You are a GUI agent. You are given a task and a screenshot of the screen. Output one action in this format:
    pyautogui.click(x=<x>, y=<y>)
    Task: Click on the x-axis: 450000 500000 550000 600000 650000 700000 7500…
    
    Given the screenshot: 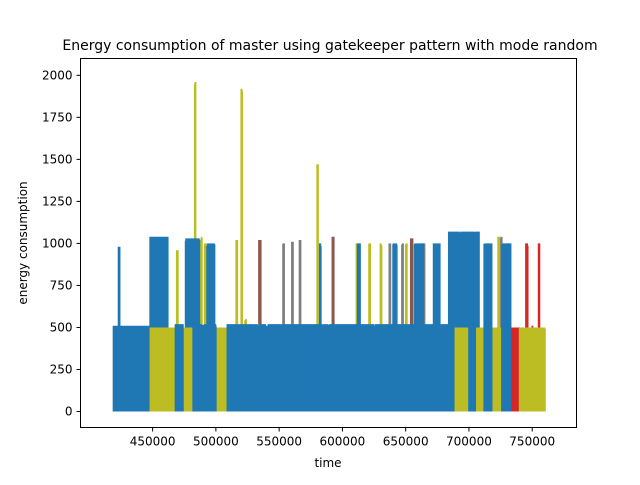 What is the action you would take?
    pyautogui.click(x=342, y=438)
    